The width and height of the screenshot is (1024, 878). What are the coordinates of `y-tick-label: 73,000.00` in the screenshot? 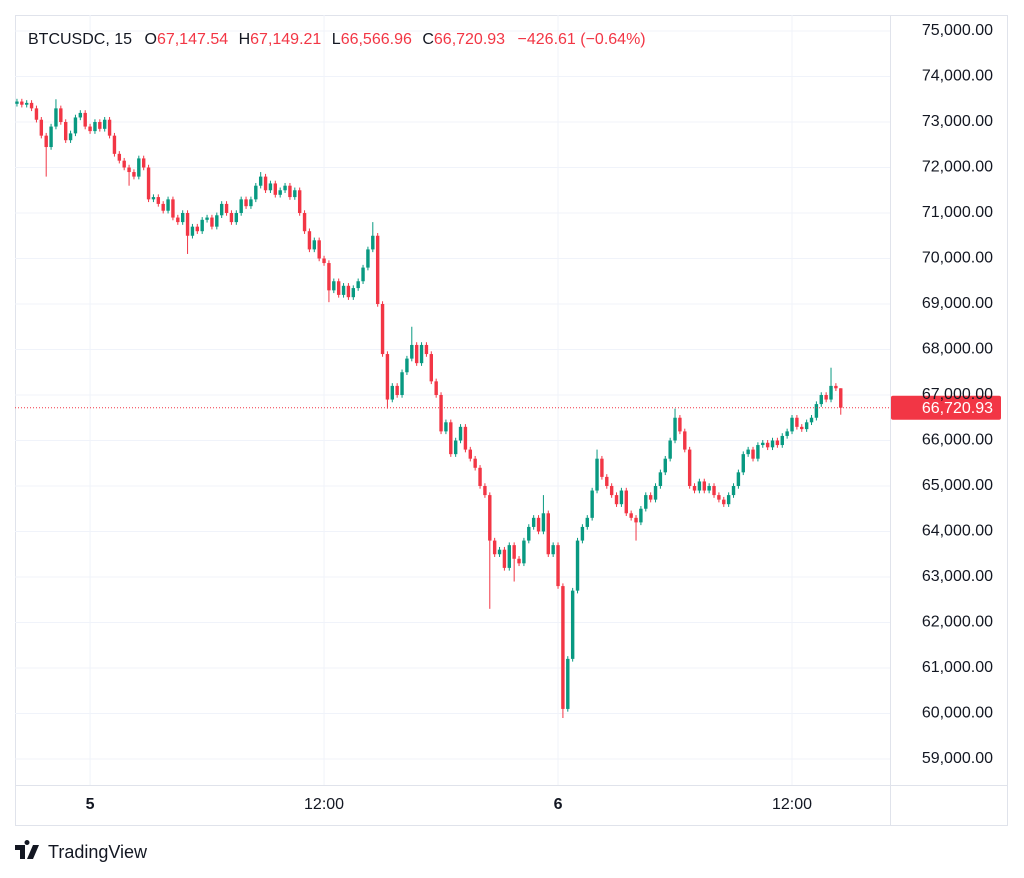 It's located at (957, 121).